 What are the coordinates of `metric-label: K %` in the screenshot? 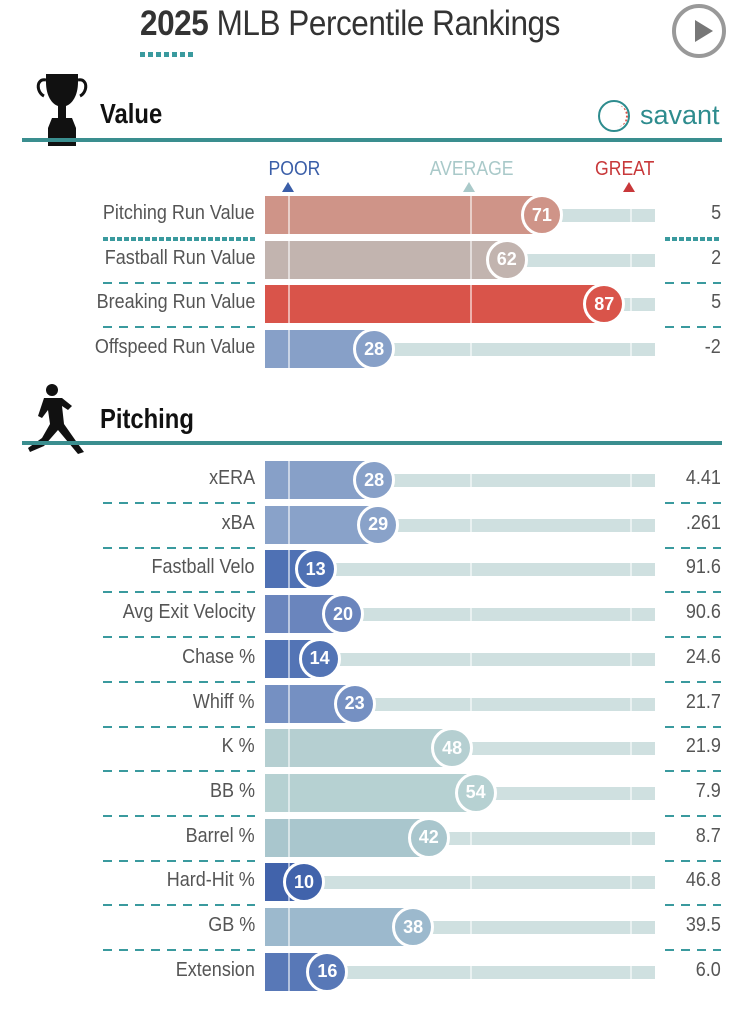 It's located at (238, 746).